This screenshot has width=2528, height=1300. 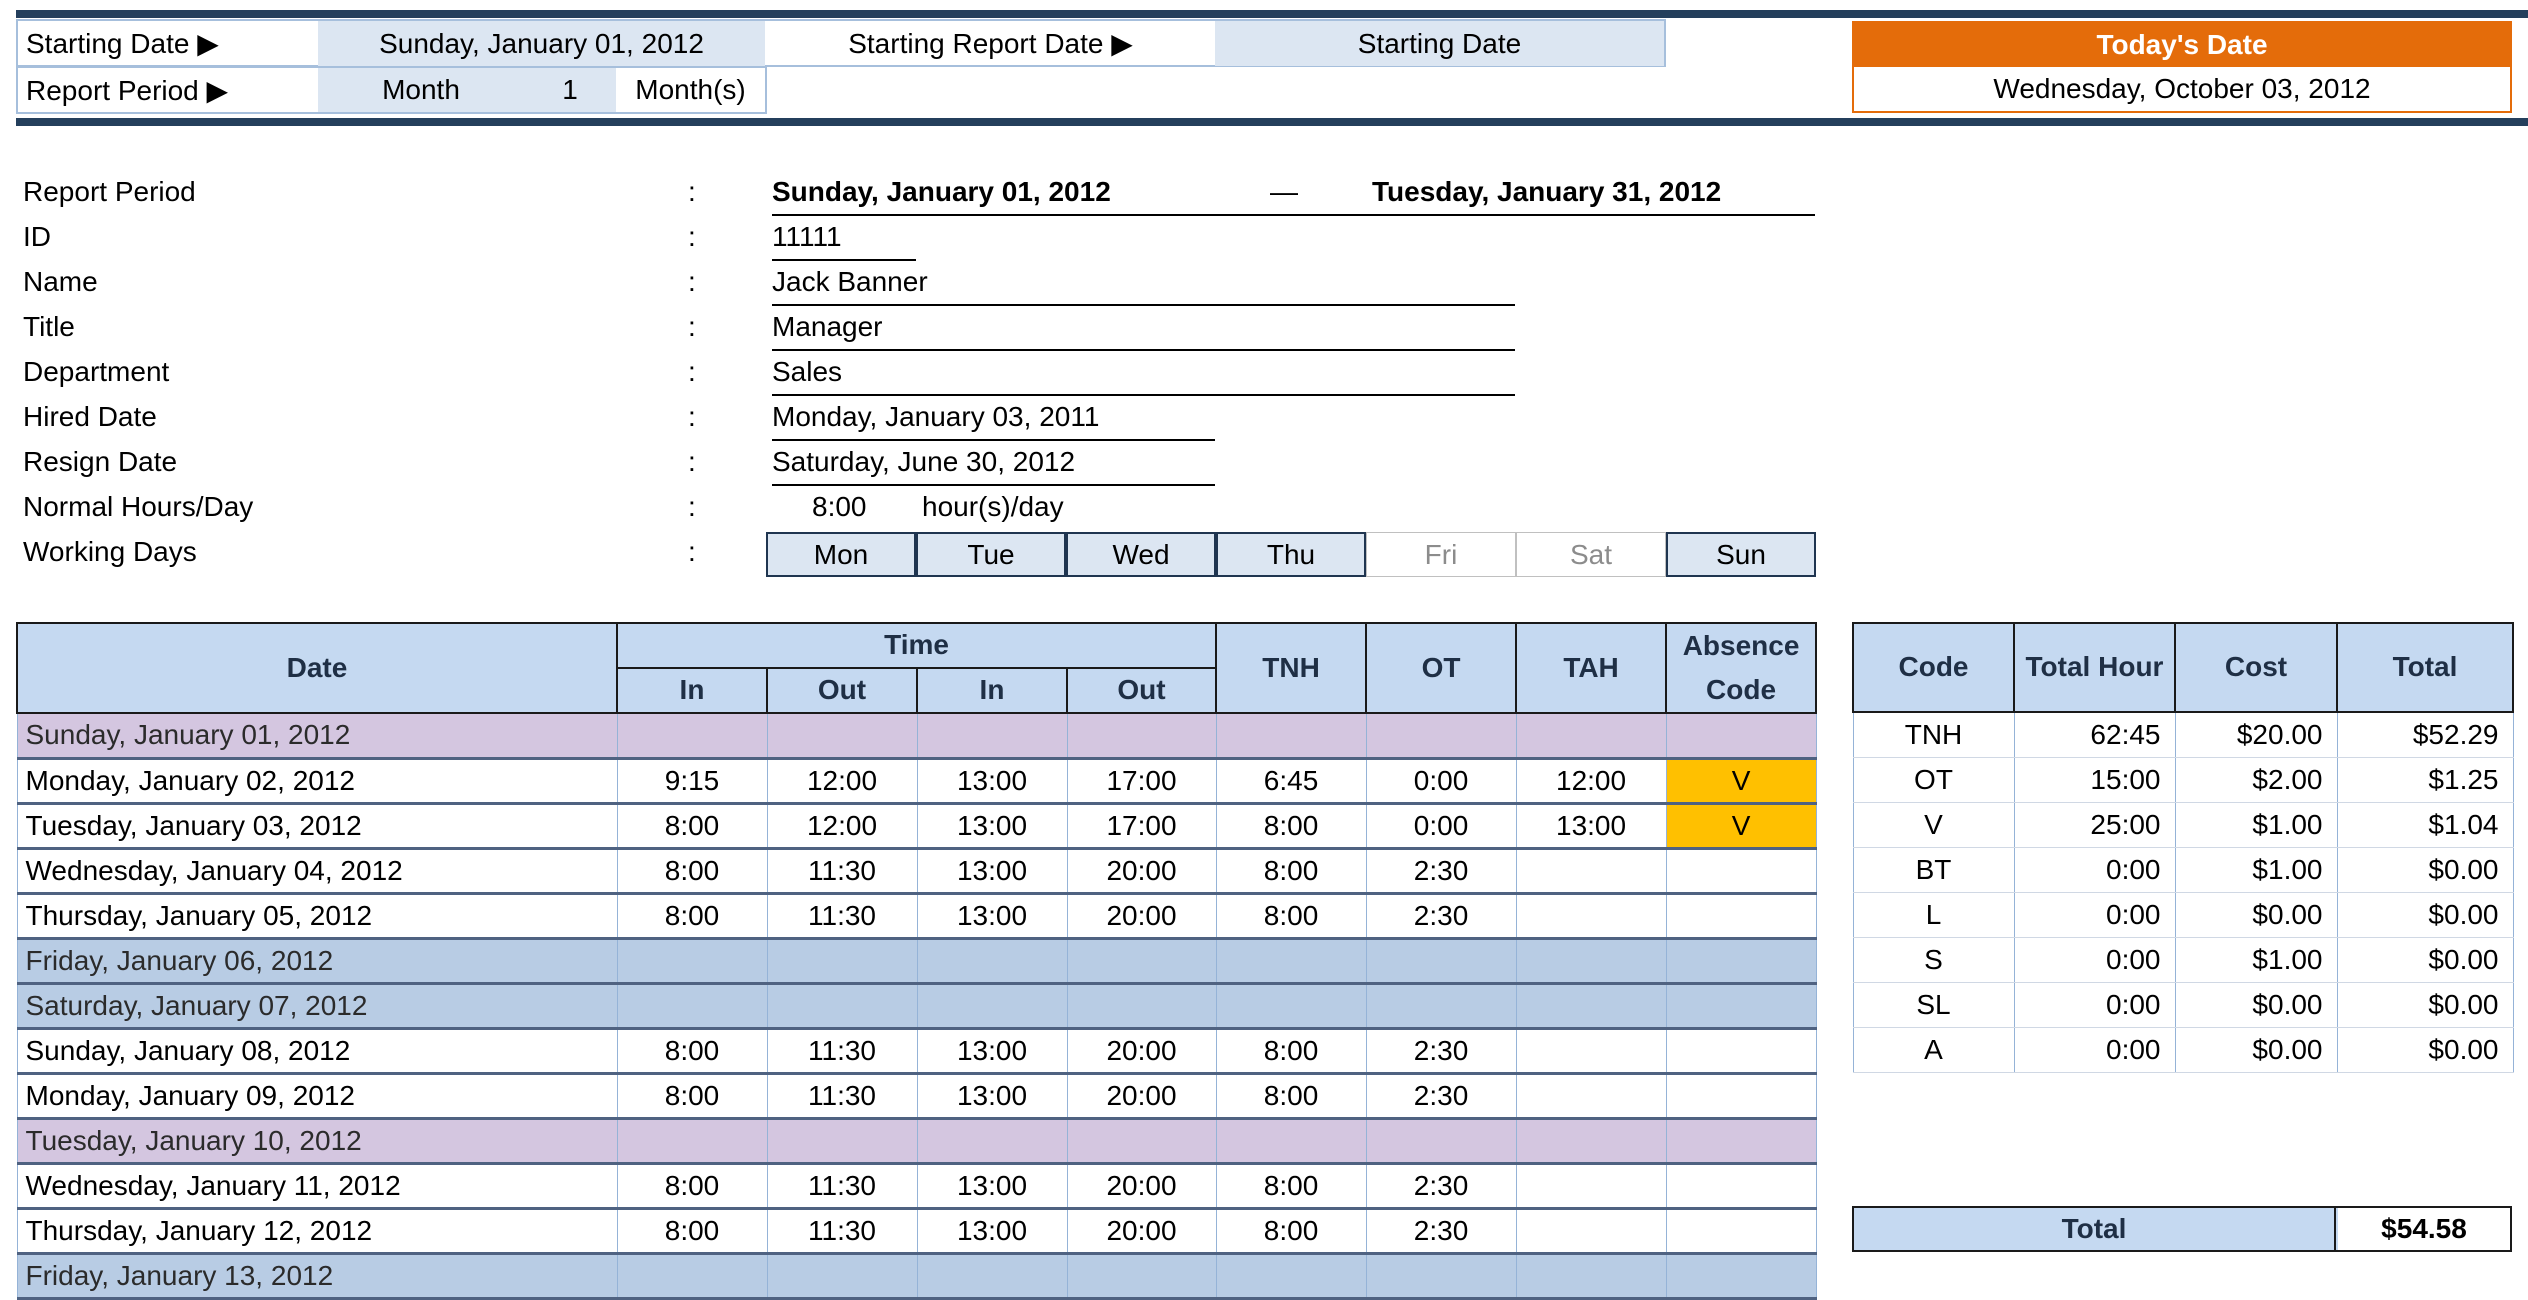 I want to click on summary-cost-cell: $2.00, so click(x=2256, y=780).